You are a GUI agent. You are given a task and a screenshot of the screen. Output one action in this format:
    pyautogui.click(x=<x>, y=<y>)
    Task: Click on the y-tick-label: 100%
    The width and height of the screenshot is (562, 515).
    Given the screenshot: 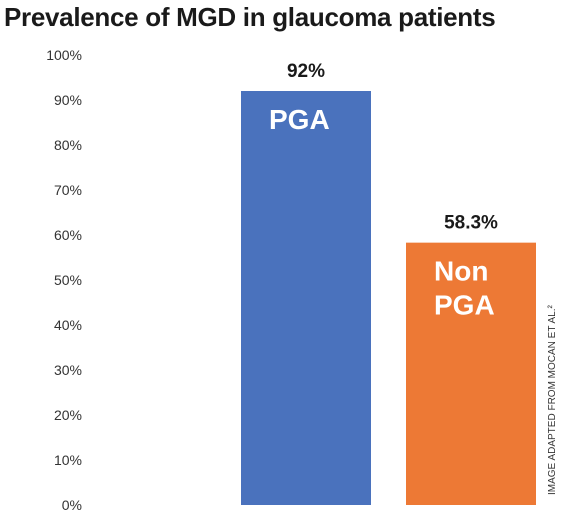 What is the action you would take?
    pyautogui.click(x=64, y=55)
    